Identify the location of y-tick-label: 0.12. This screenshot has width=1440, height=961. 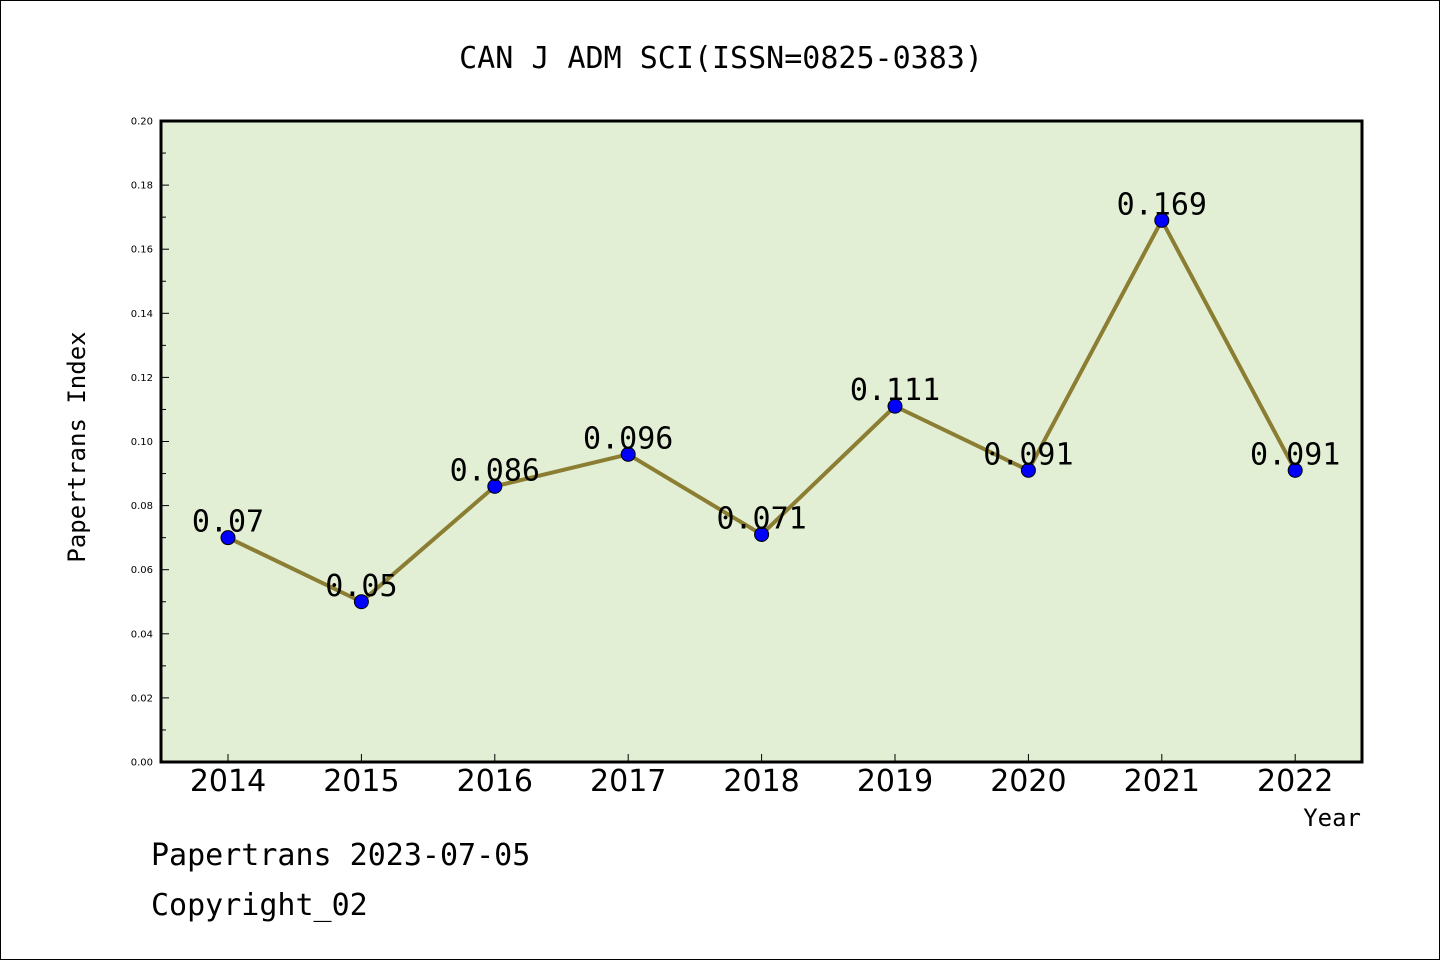
(142, 378).